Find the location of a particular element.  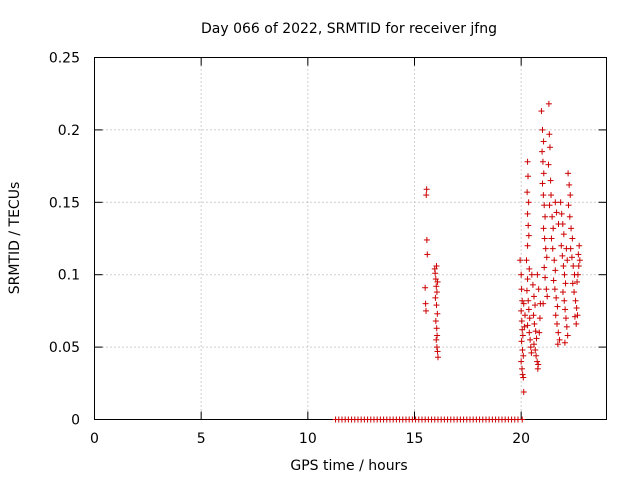

y-tick-label: 0.2 is located at coordinates (69, 131).